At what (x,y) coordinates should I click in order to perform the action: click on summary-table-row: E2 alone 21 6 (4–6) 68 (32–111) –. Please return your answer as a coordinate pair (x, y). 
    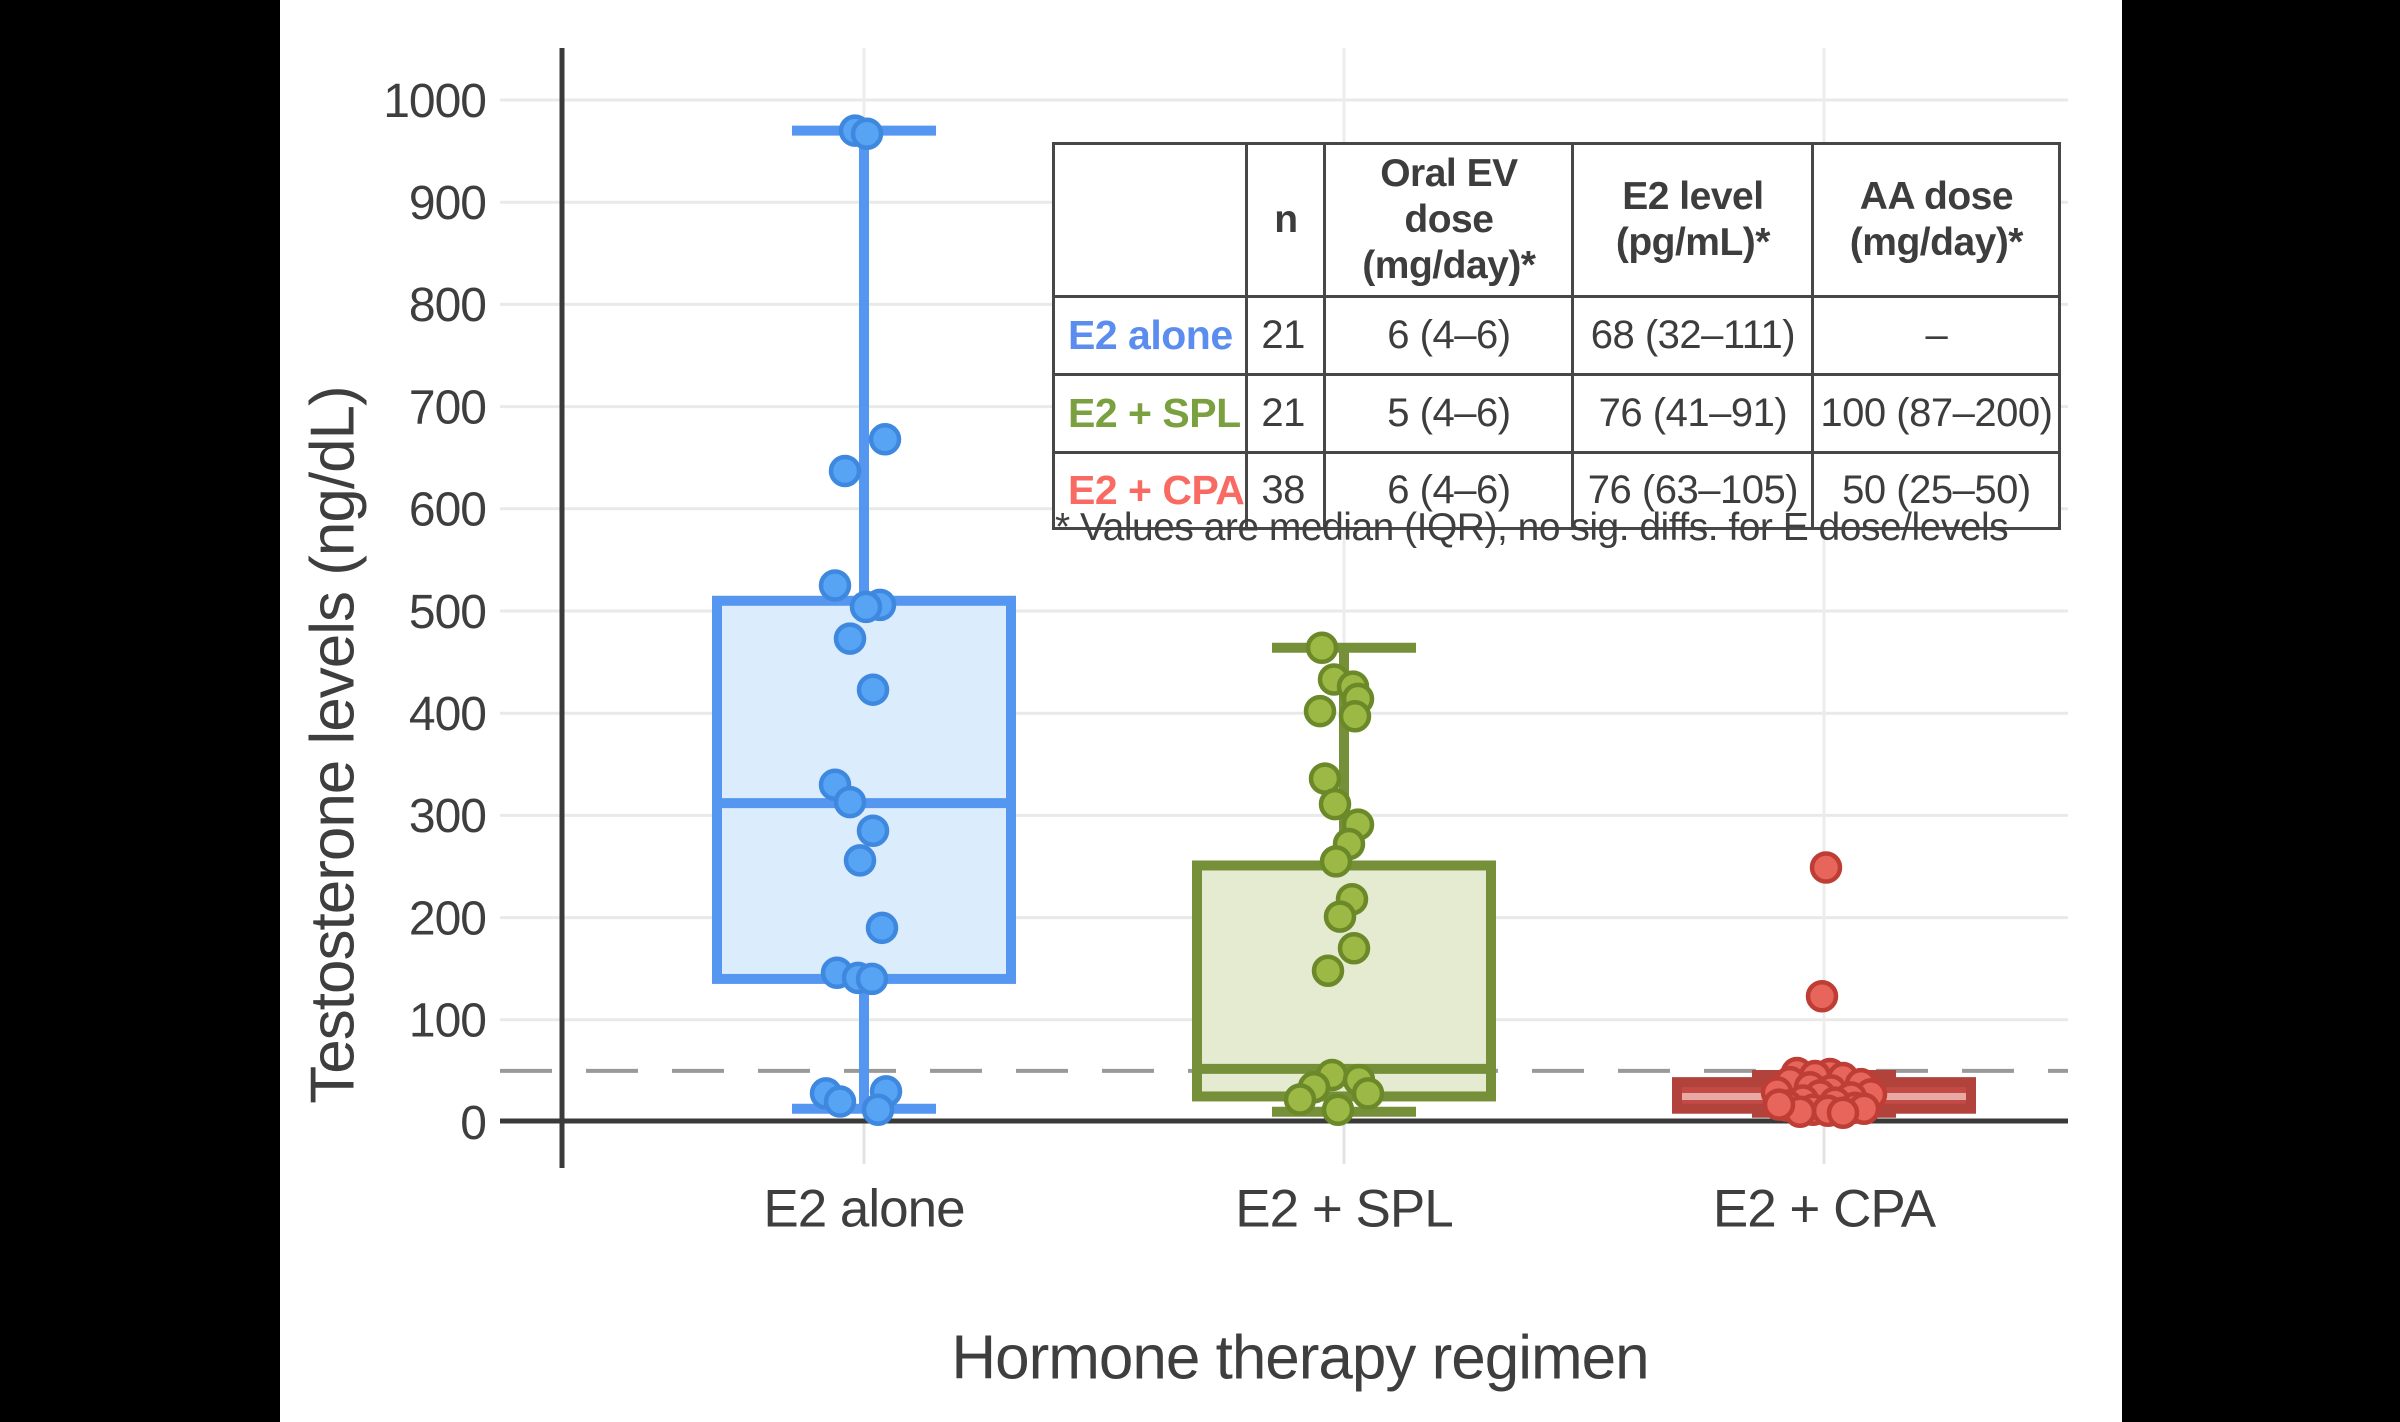
    Looking at the image, I should click on (1556, 336).